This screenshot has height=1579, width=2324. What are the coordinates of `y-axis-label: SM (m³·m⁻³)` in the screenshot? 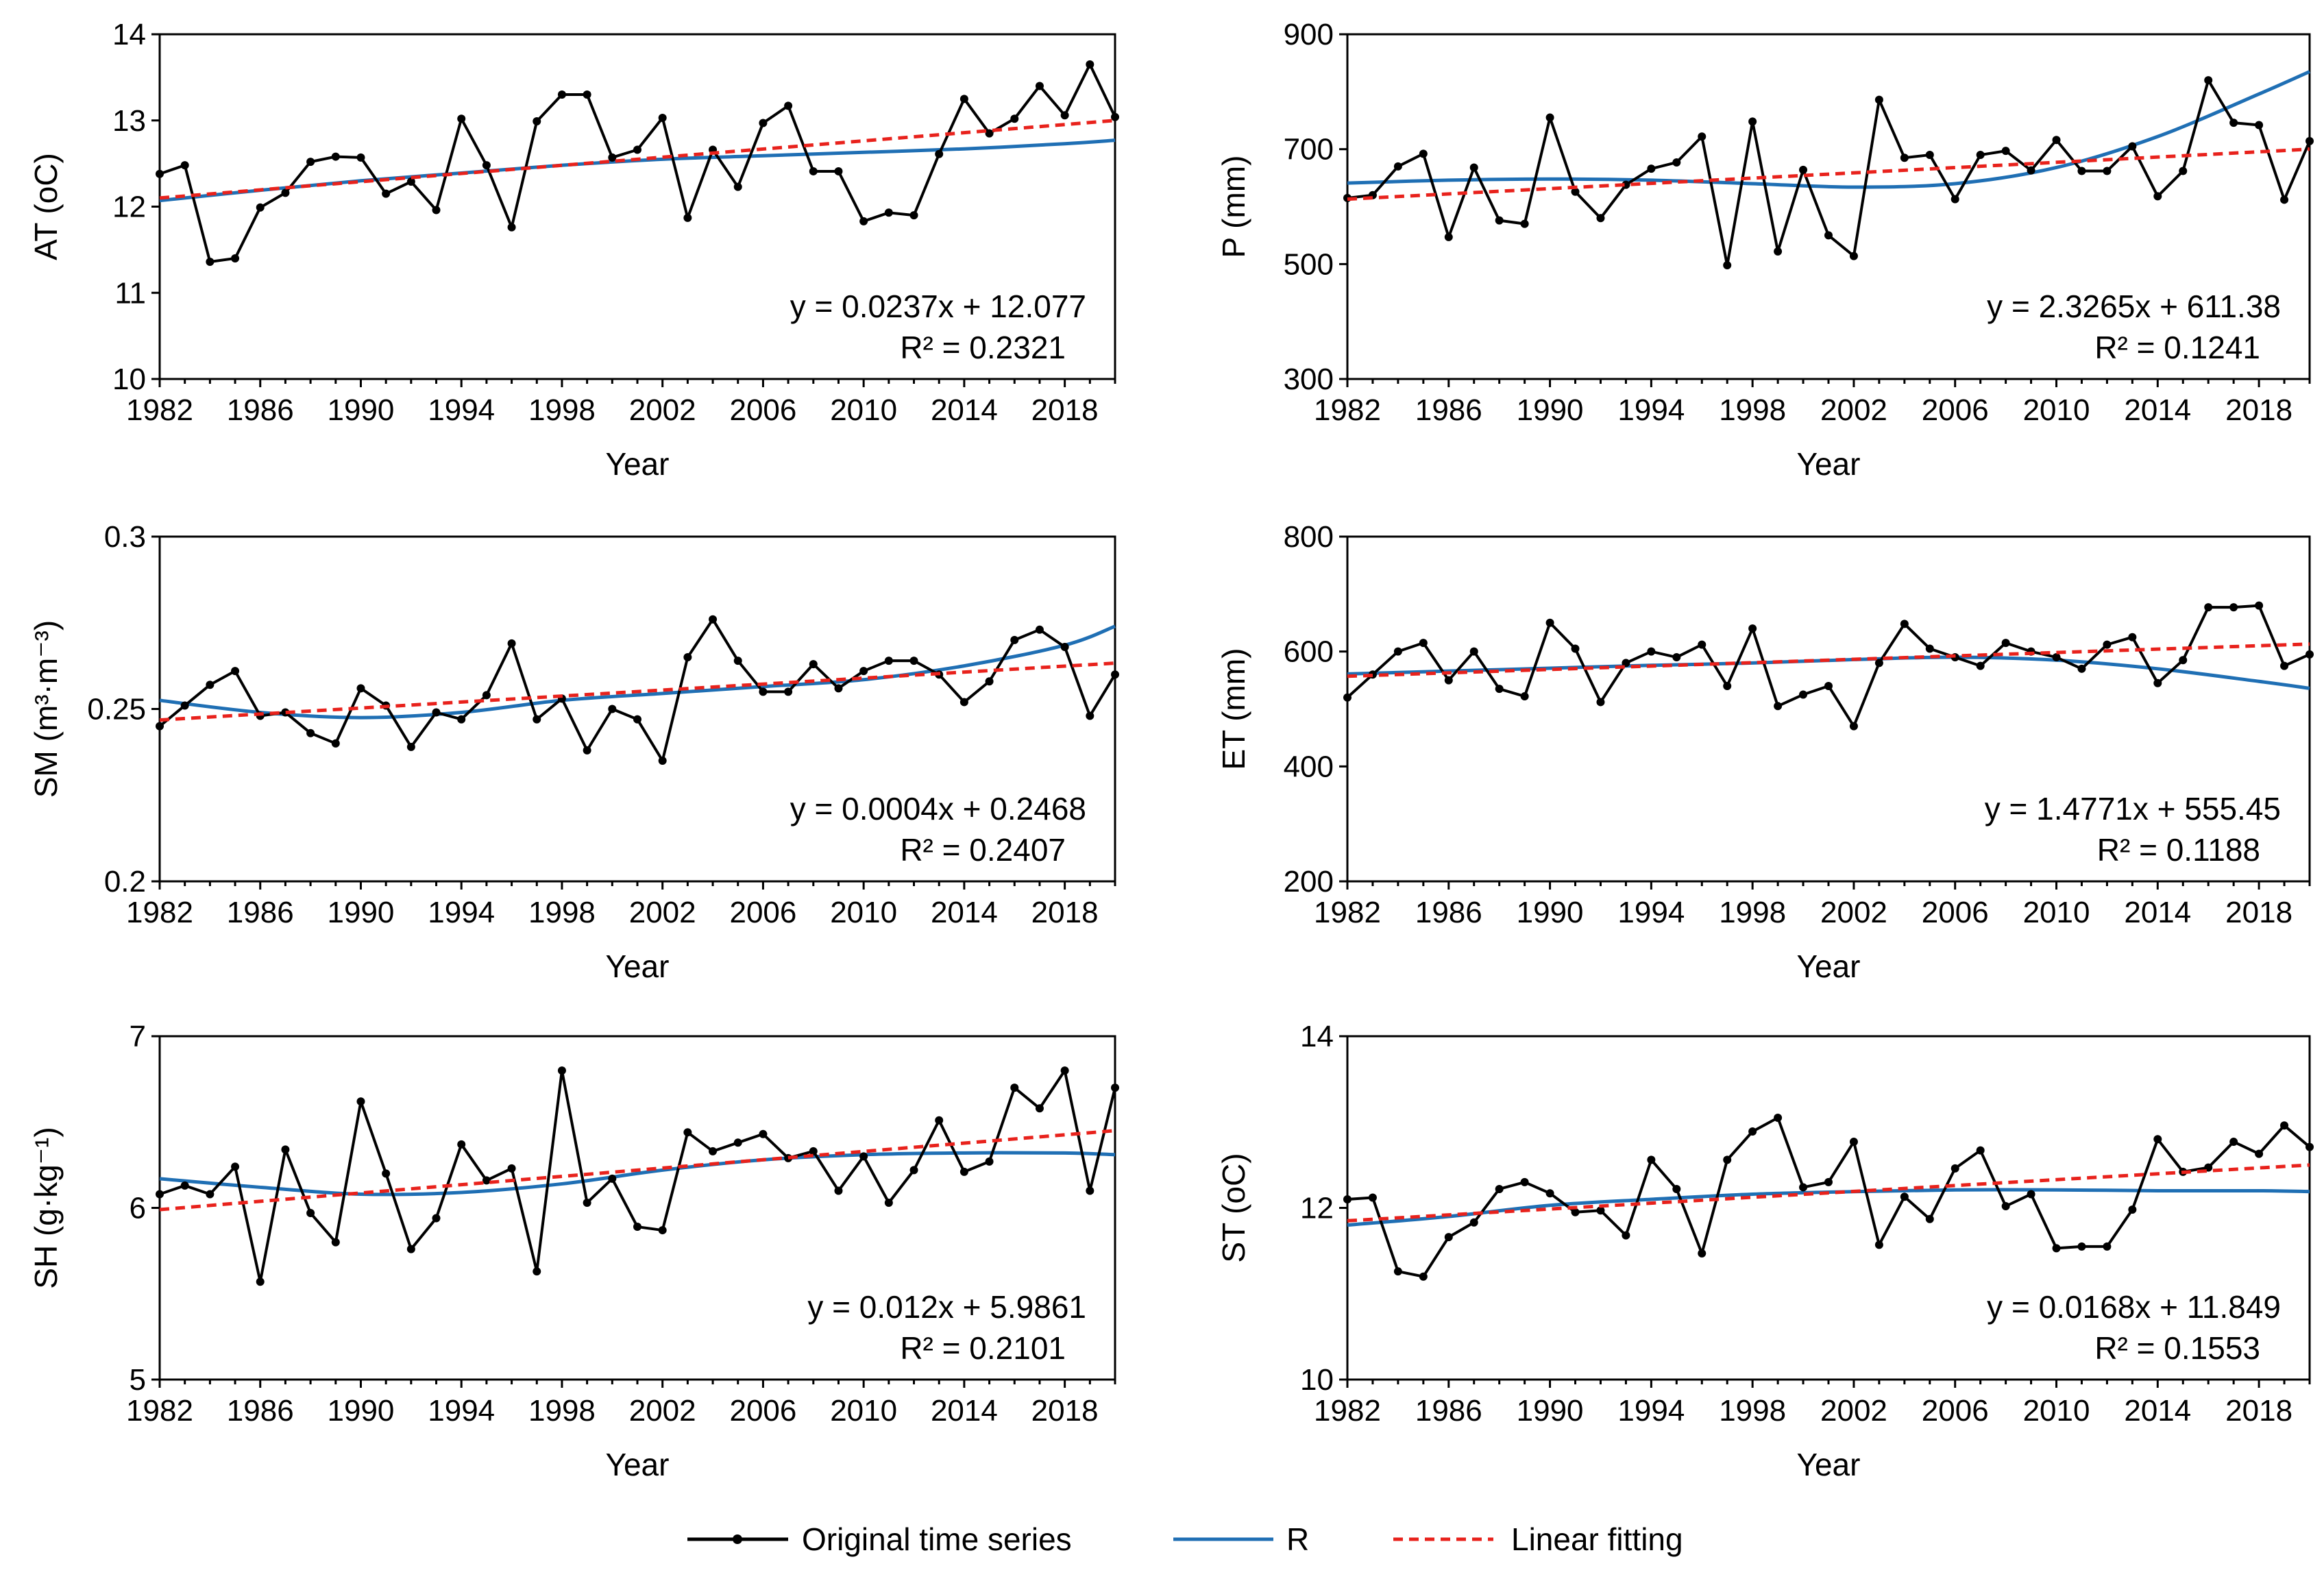 It's located at (46, 709).